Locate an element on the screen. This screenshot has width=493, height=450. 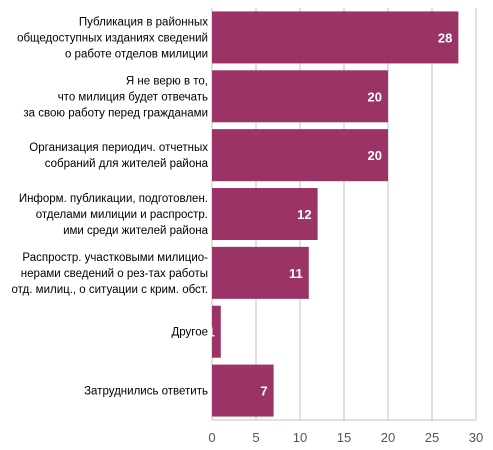
category-label: собраний для жителей района is located at coordinates (127, 164).